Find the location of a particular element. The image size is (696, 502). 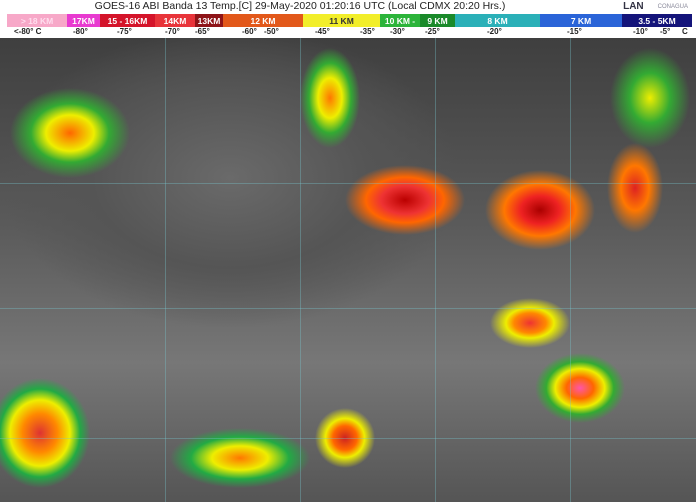

legend-segment: 8 KM is located at coordinates (497, 20).